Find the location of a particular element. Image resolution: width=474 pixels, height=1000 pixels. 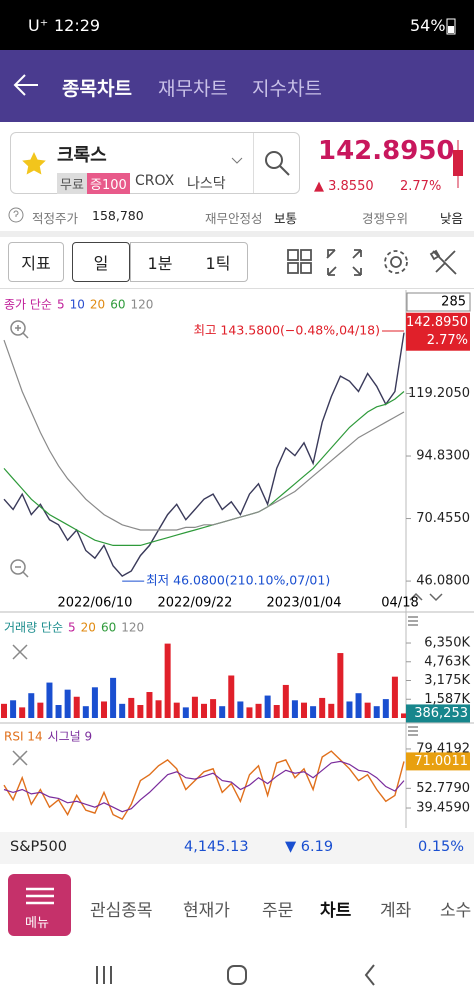

price-change-pct: 2.77% is located at coordinates (421, 186).